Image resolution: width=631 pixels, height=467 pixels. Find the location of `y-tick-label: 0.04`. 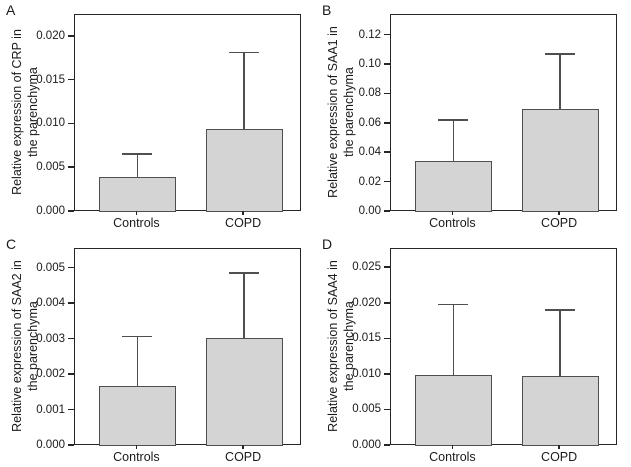

y-tick-label: 0.04 is located at coordinates (369, 152).